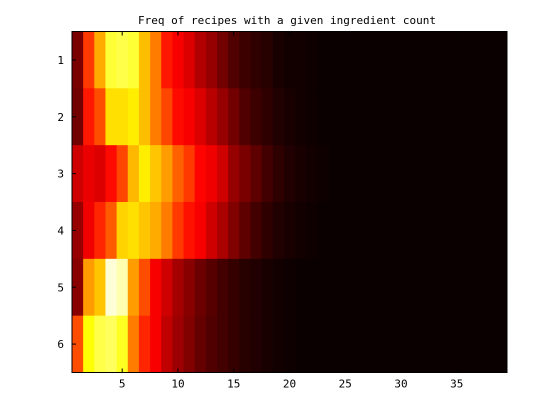 The height and width of the screenshot is (420, 560). I want to click on x-tick-label: 30, so click(400, 384).